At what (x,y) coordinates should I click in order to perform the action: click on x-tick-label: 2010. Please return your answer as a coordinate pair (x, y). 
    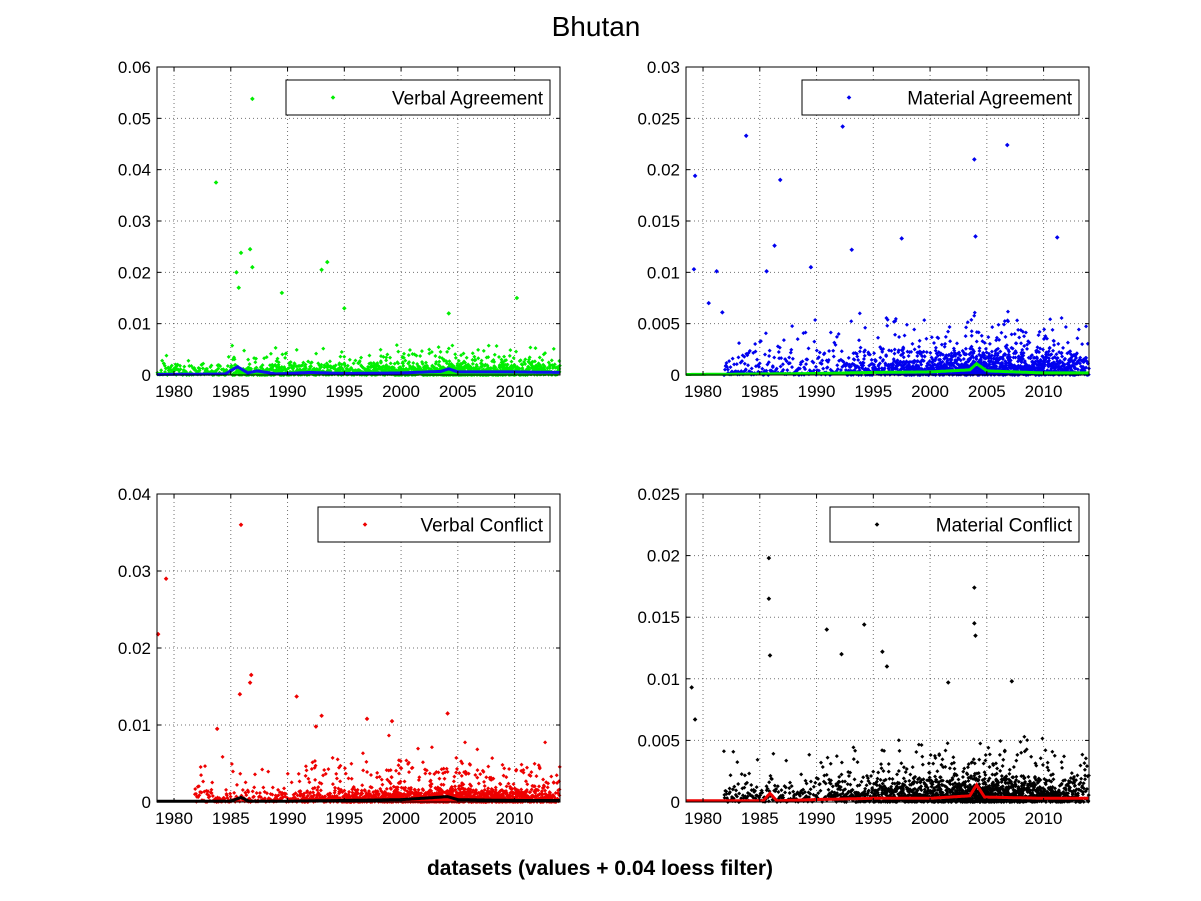
    Looking at the image, I should click on (1044, 391).